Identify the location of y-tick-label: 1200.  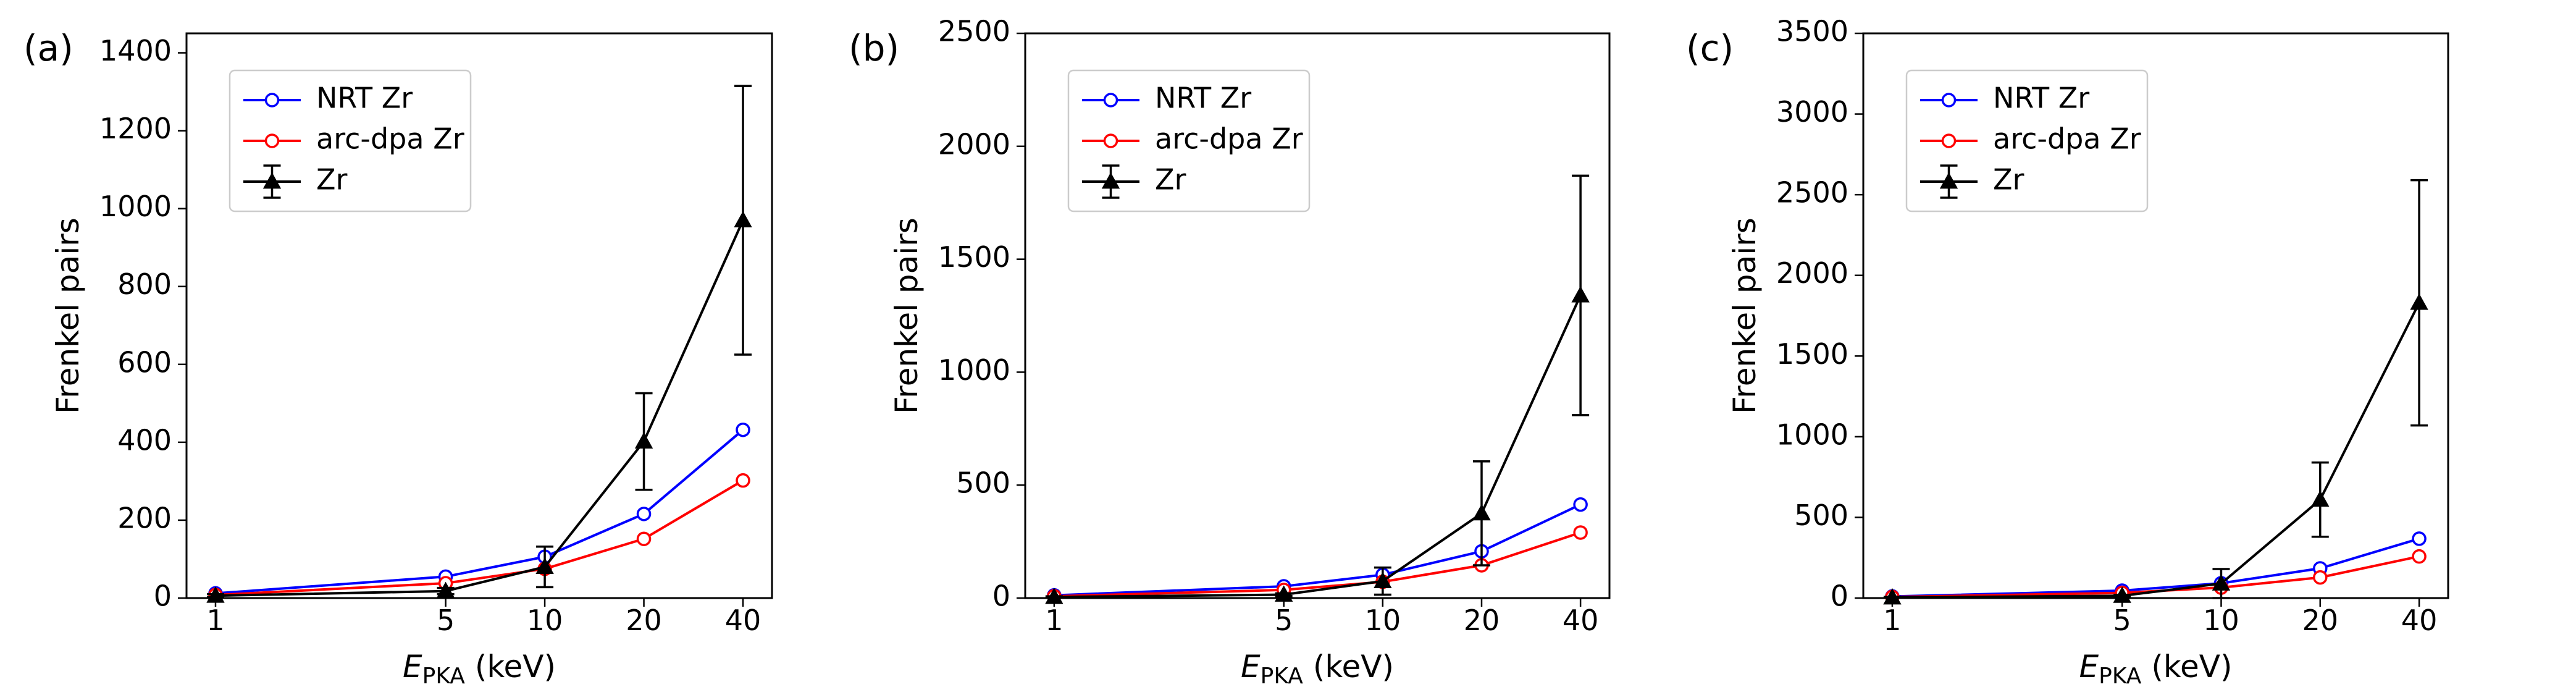
(135, 128).